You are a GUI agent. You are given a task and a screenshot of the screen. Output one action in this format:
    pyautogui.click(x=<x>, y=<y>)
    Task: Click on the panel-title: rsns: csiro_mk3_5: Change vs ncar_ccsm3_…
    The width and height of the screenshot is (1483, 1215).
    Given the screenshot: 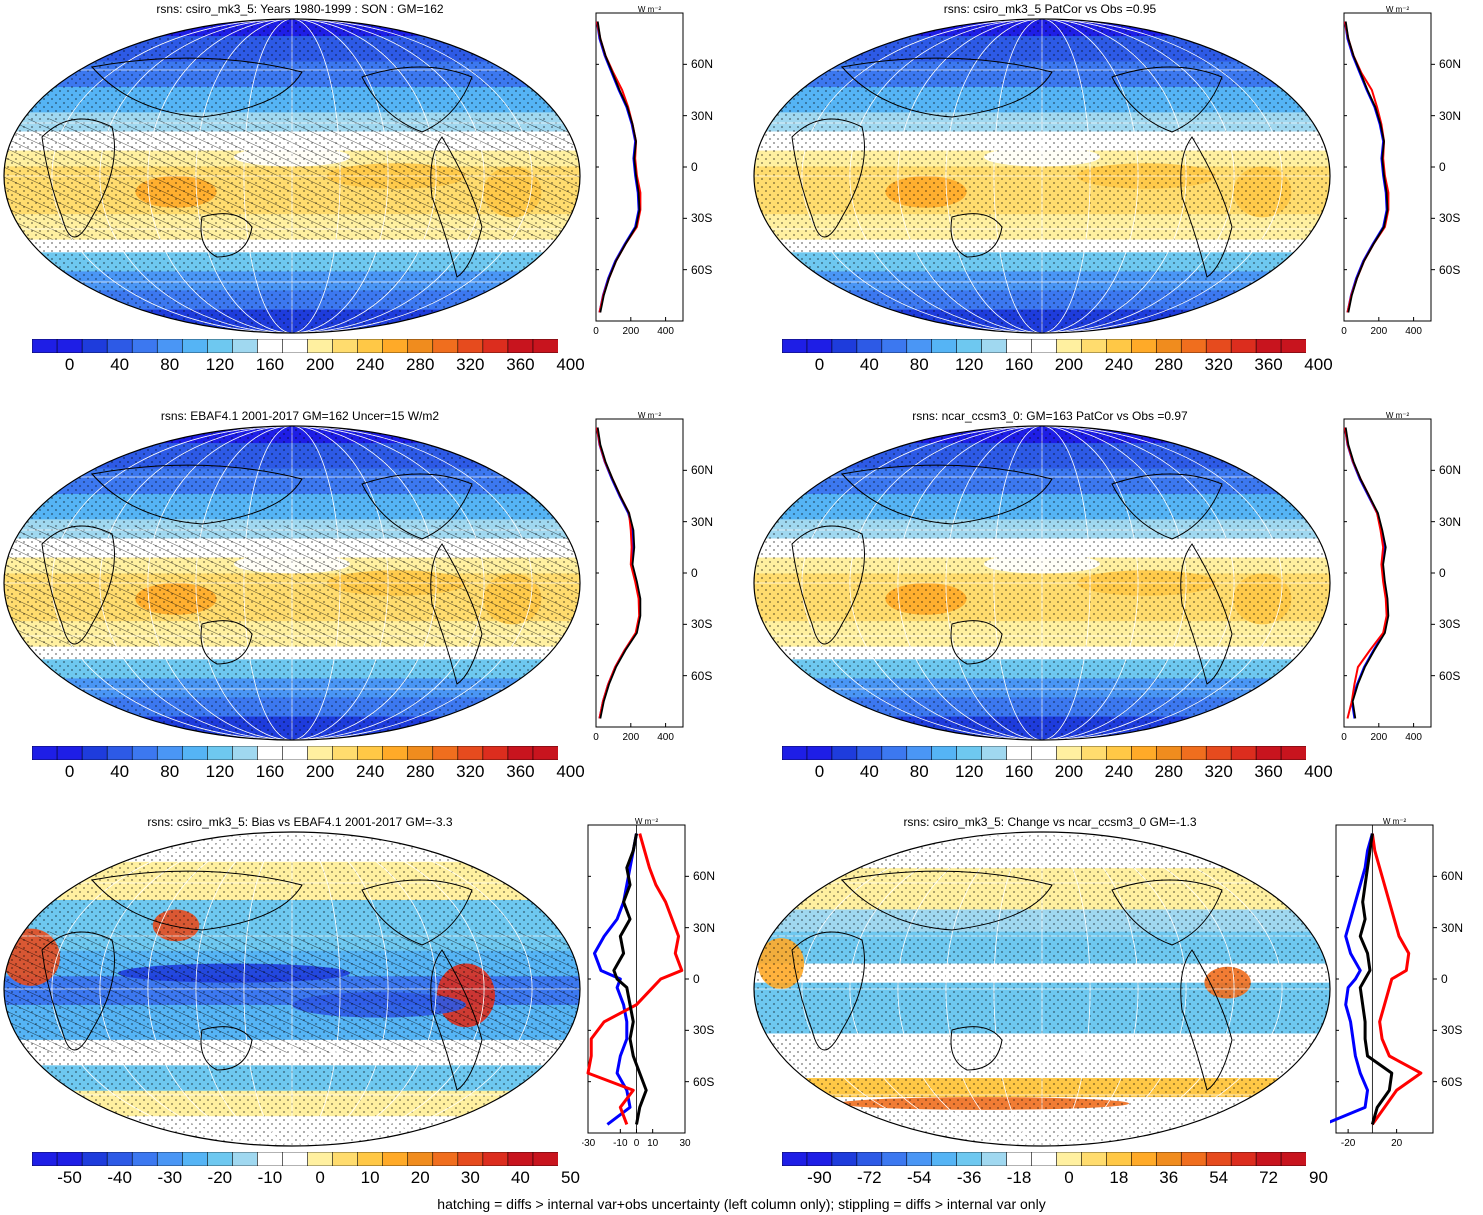 What is the action you would take?
    pyautogui.click(x=1050, y=822)
    